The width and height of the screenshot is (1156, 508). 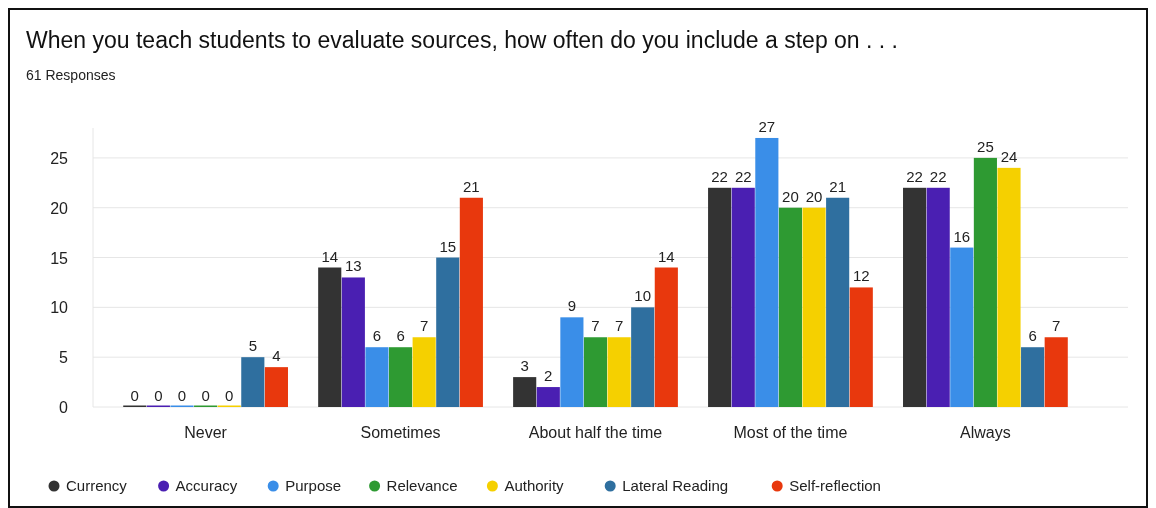 What do you see at coordinates (64, 358) in the screenshot?
I see `y-tick-label: 5` at bounding box center [64, 358].